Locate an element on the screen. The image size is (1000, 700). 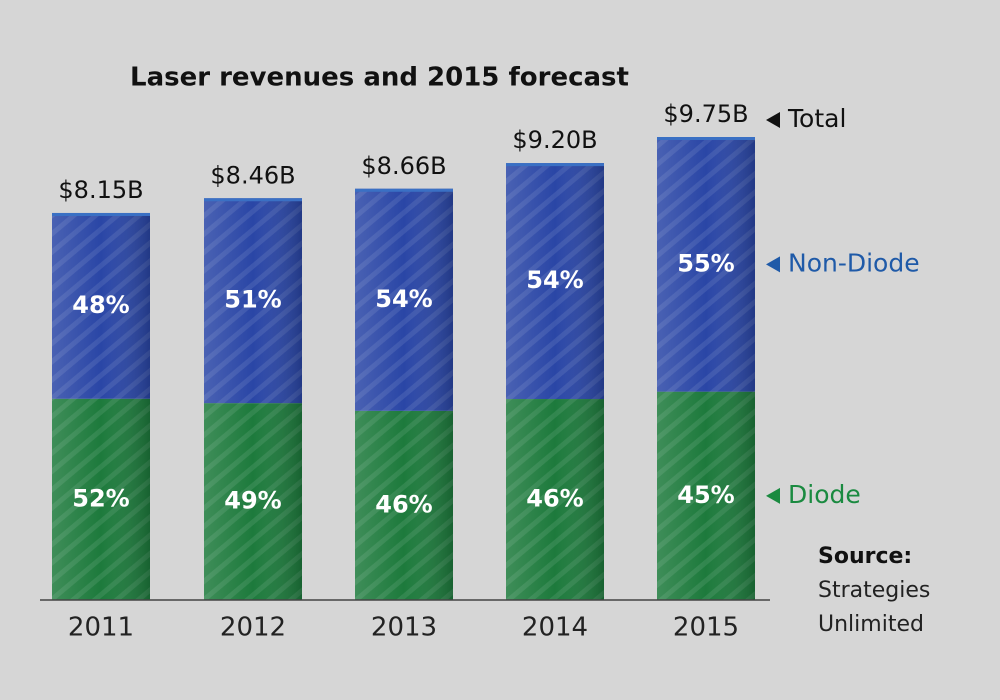
x-tick-label: 2012 is located at coordinates (253, 628).